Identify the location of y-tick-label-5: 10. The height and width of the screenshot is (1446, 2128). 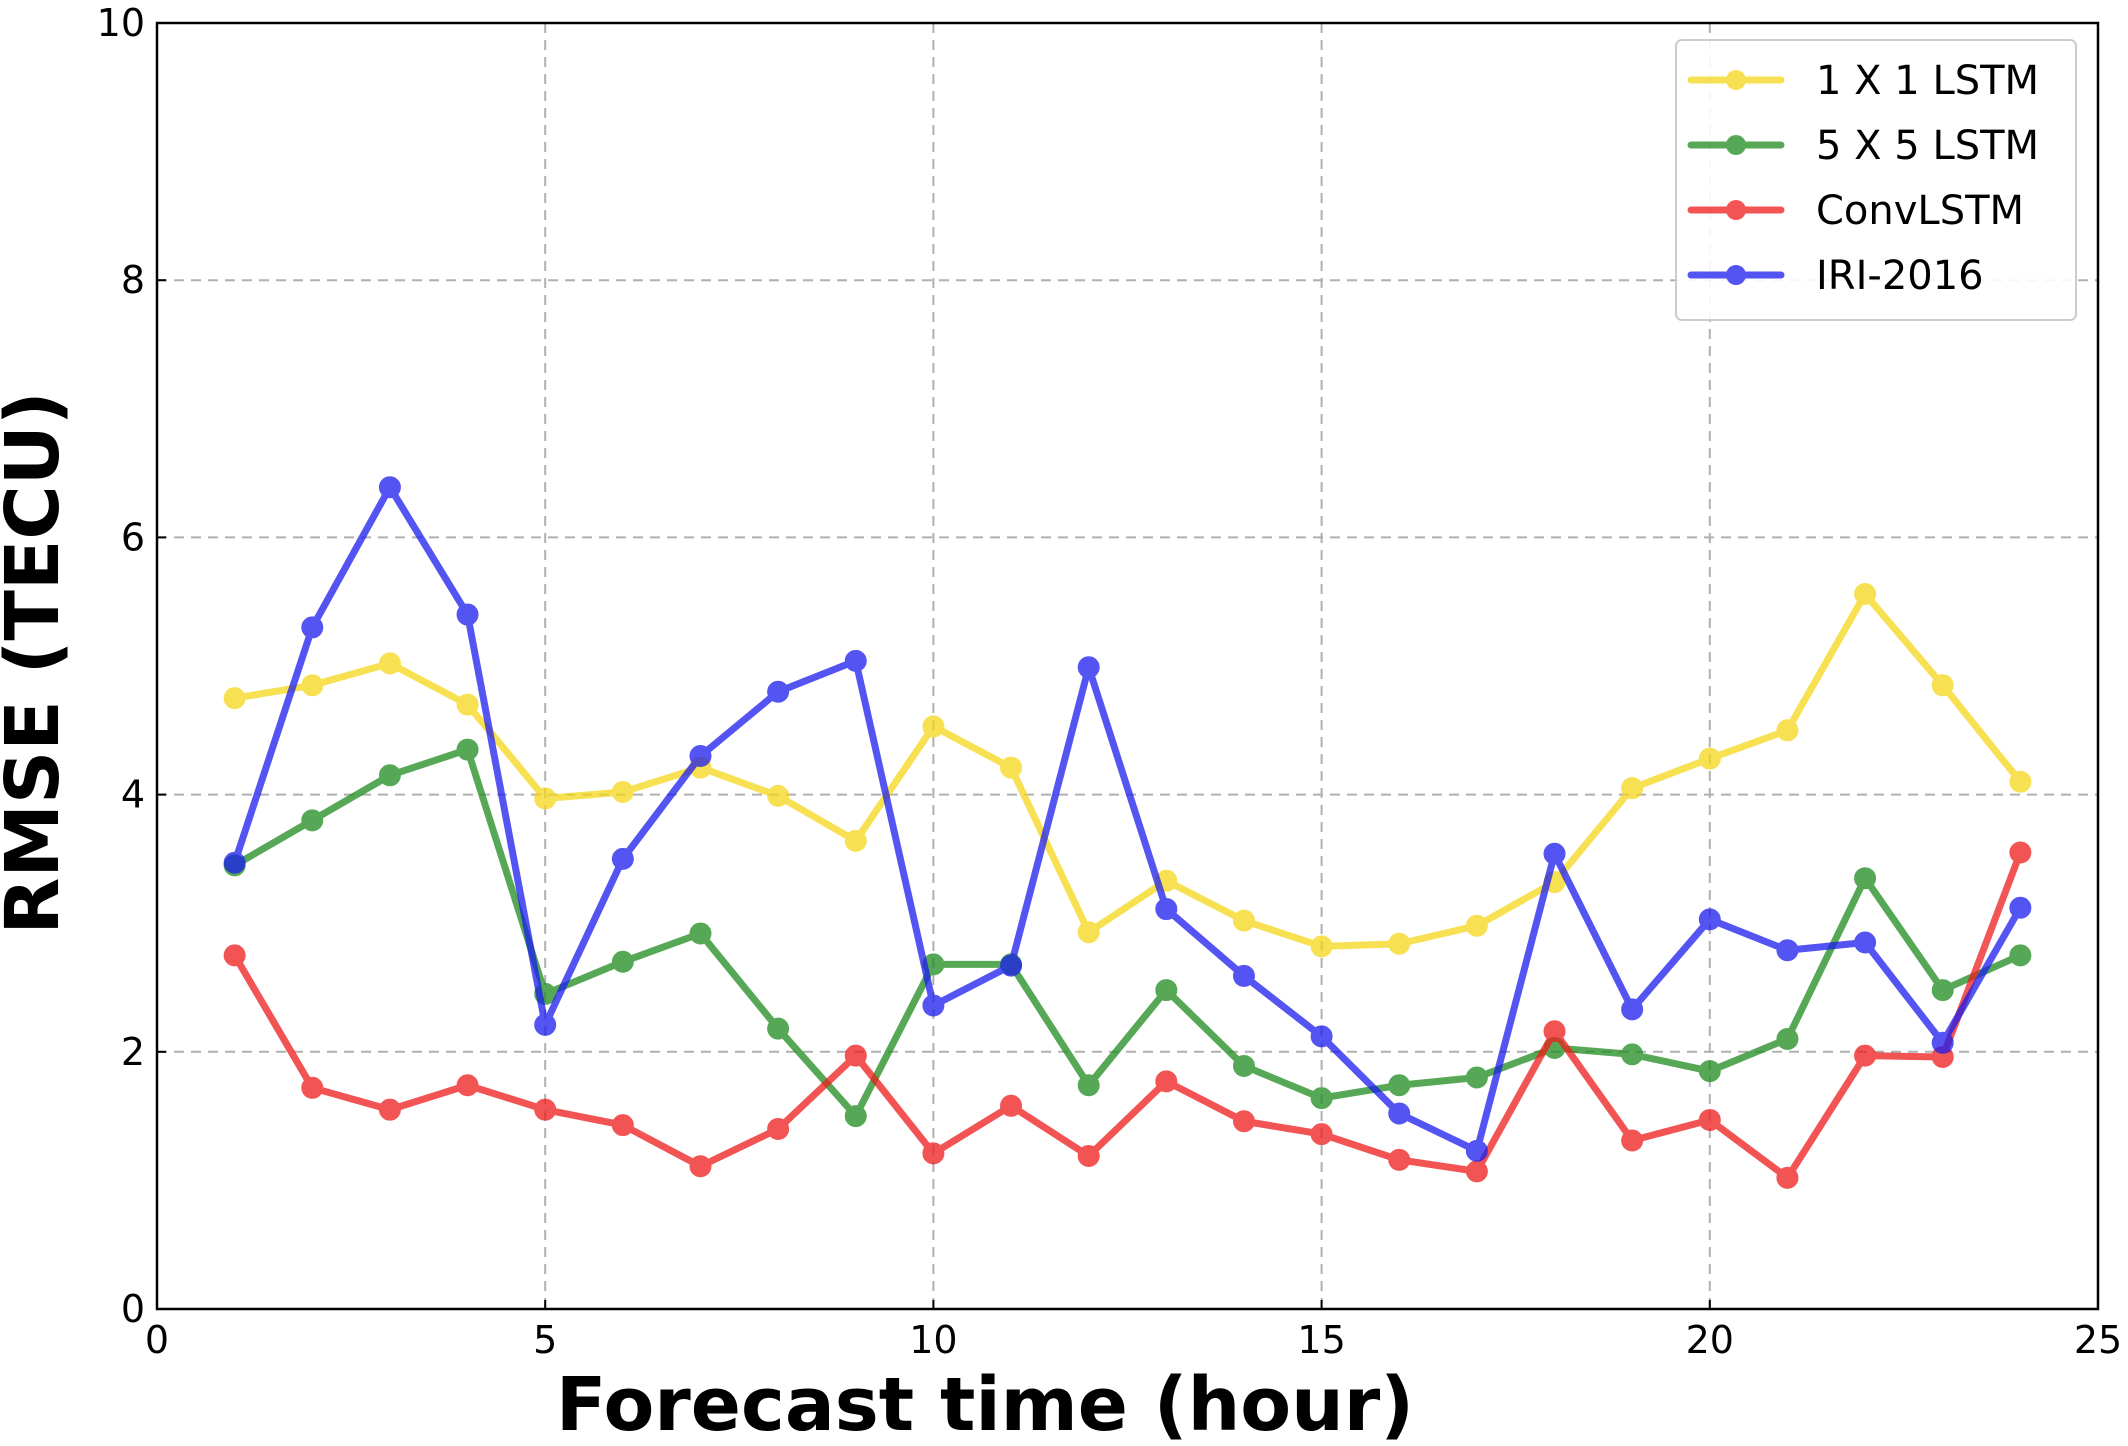
(121, 23).